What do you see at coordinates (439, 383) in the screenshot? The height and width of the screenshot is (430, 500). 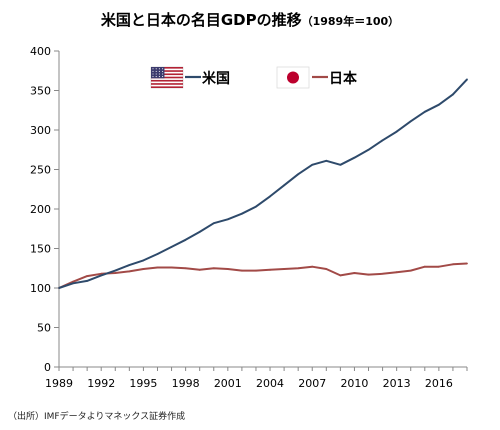 I see `x-tick-label: 2016` at bounding box center [439, 383].